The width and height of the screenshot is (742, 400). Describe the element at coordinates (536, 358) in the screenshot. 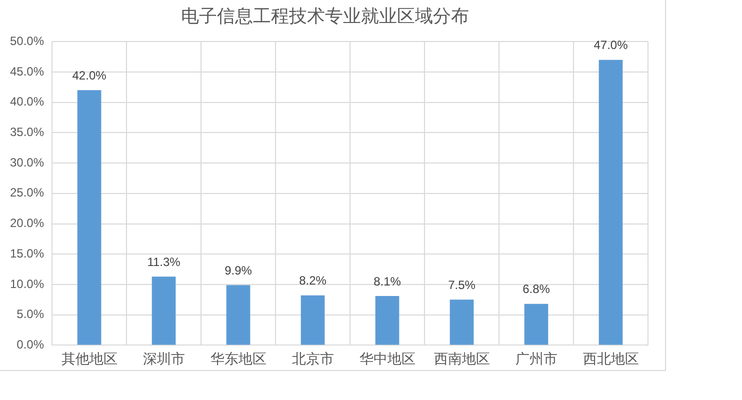

I see `x-tick-label: 广州市` at that location.